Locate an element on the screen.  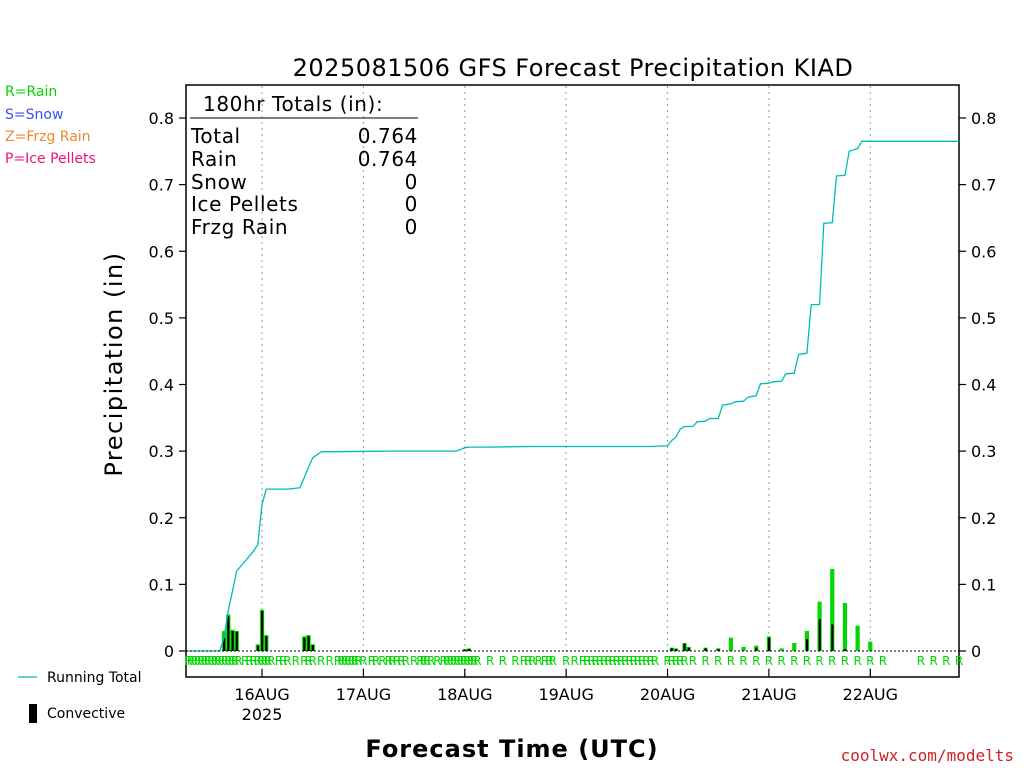
ptype-legend: R=Rain S=Snow Z=Frzg Rain P=Ice Pellets is located at coordinates (50, 125).